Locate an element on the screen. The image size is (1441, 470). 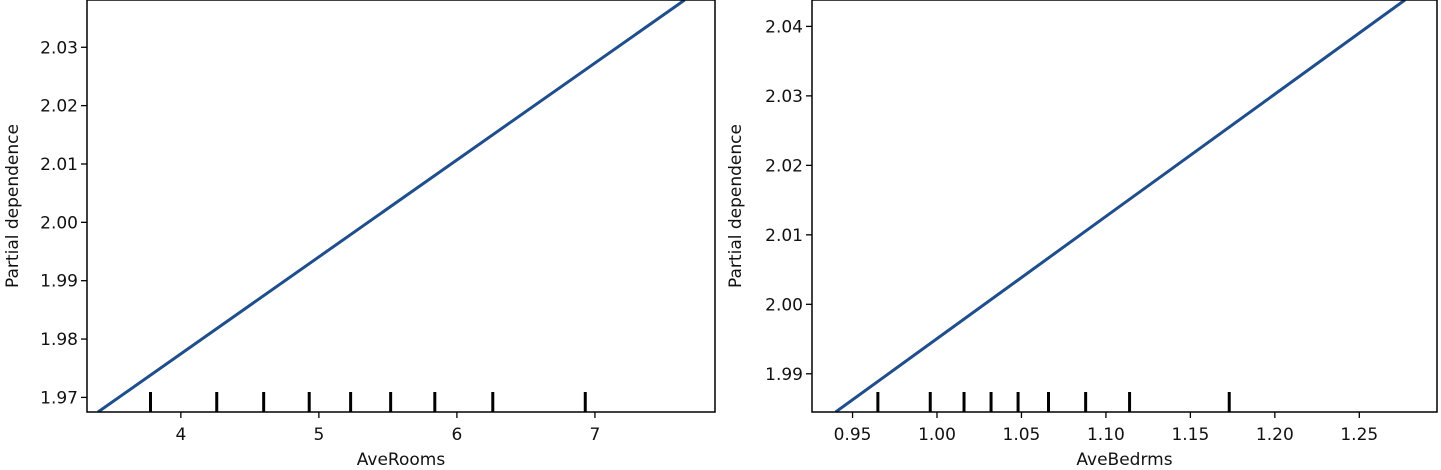
x-tick-label: 1.00 is located at coordinates (937, 435).